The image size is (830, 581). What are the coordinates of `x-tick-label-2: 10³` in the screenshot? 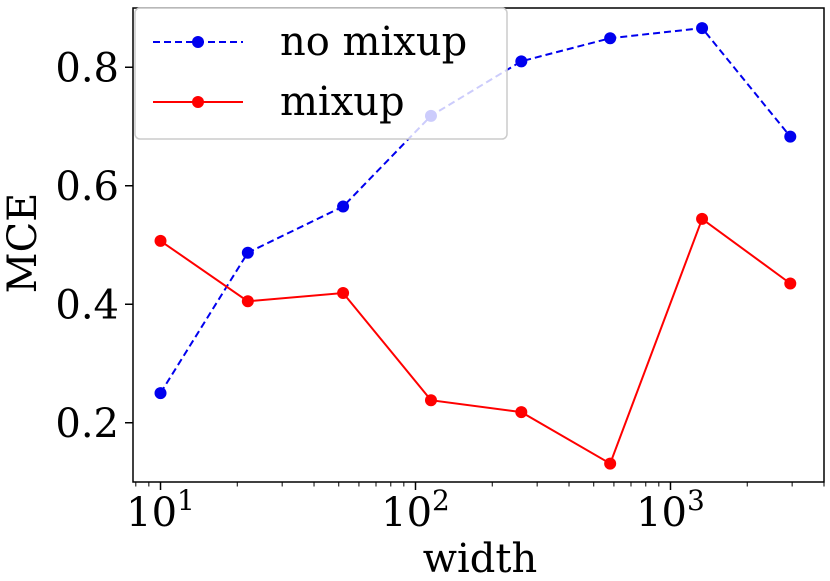 It's located at (670, 510).